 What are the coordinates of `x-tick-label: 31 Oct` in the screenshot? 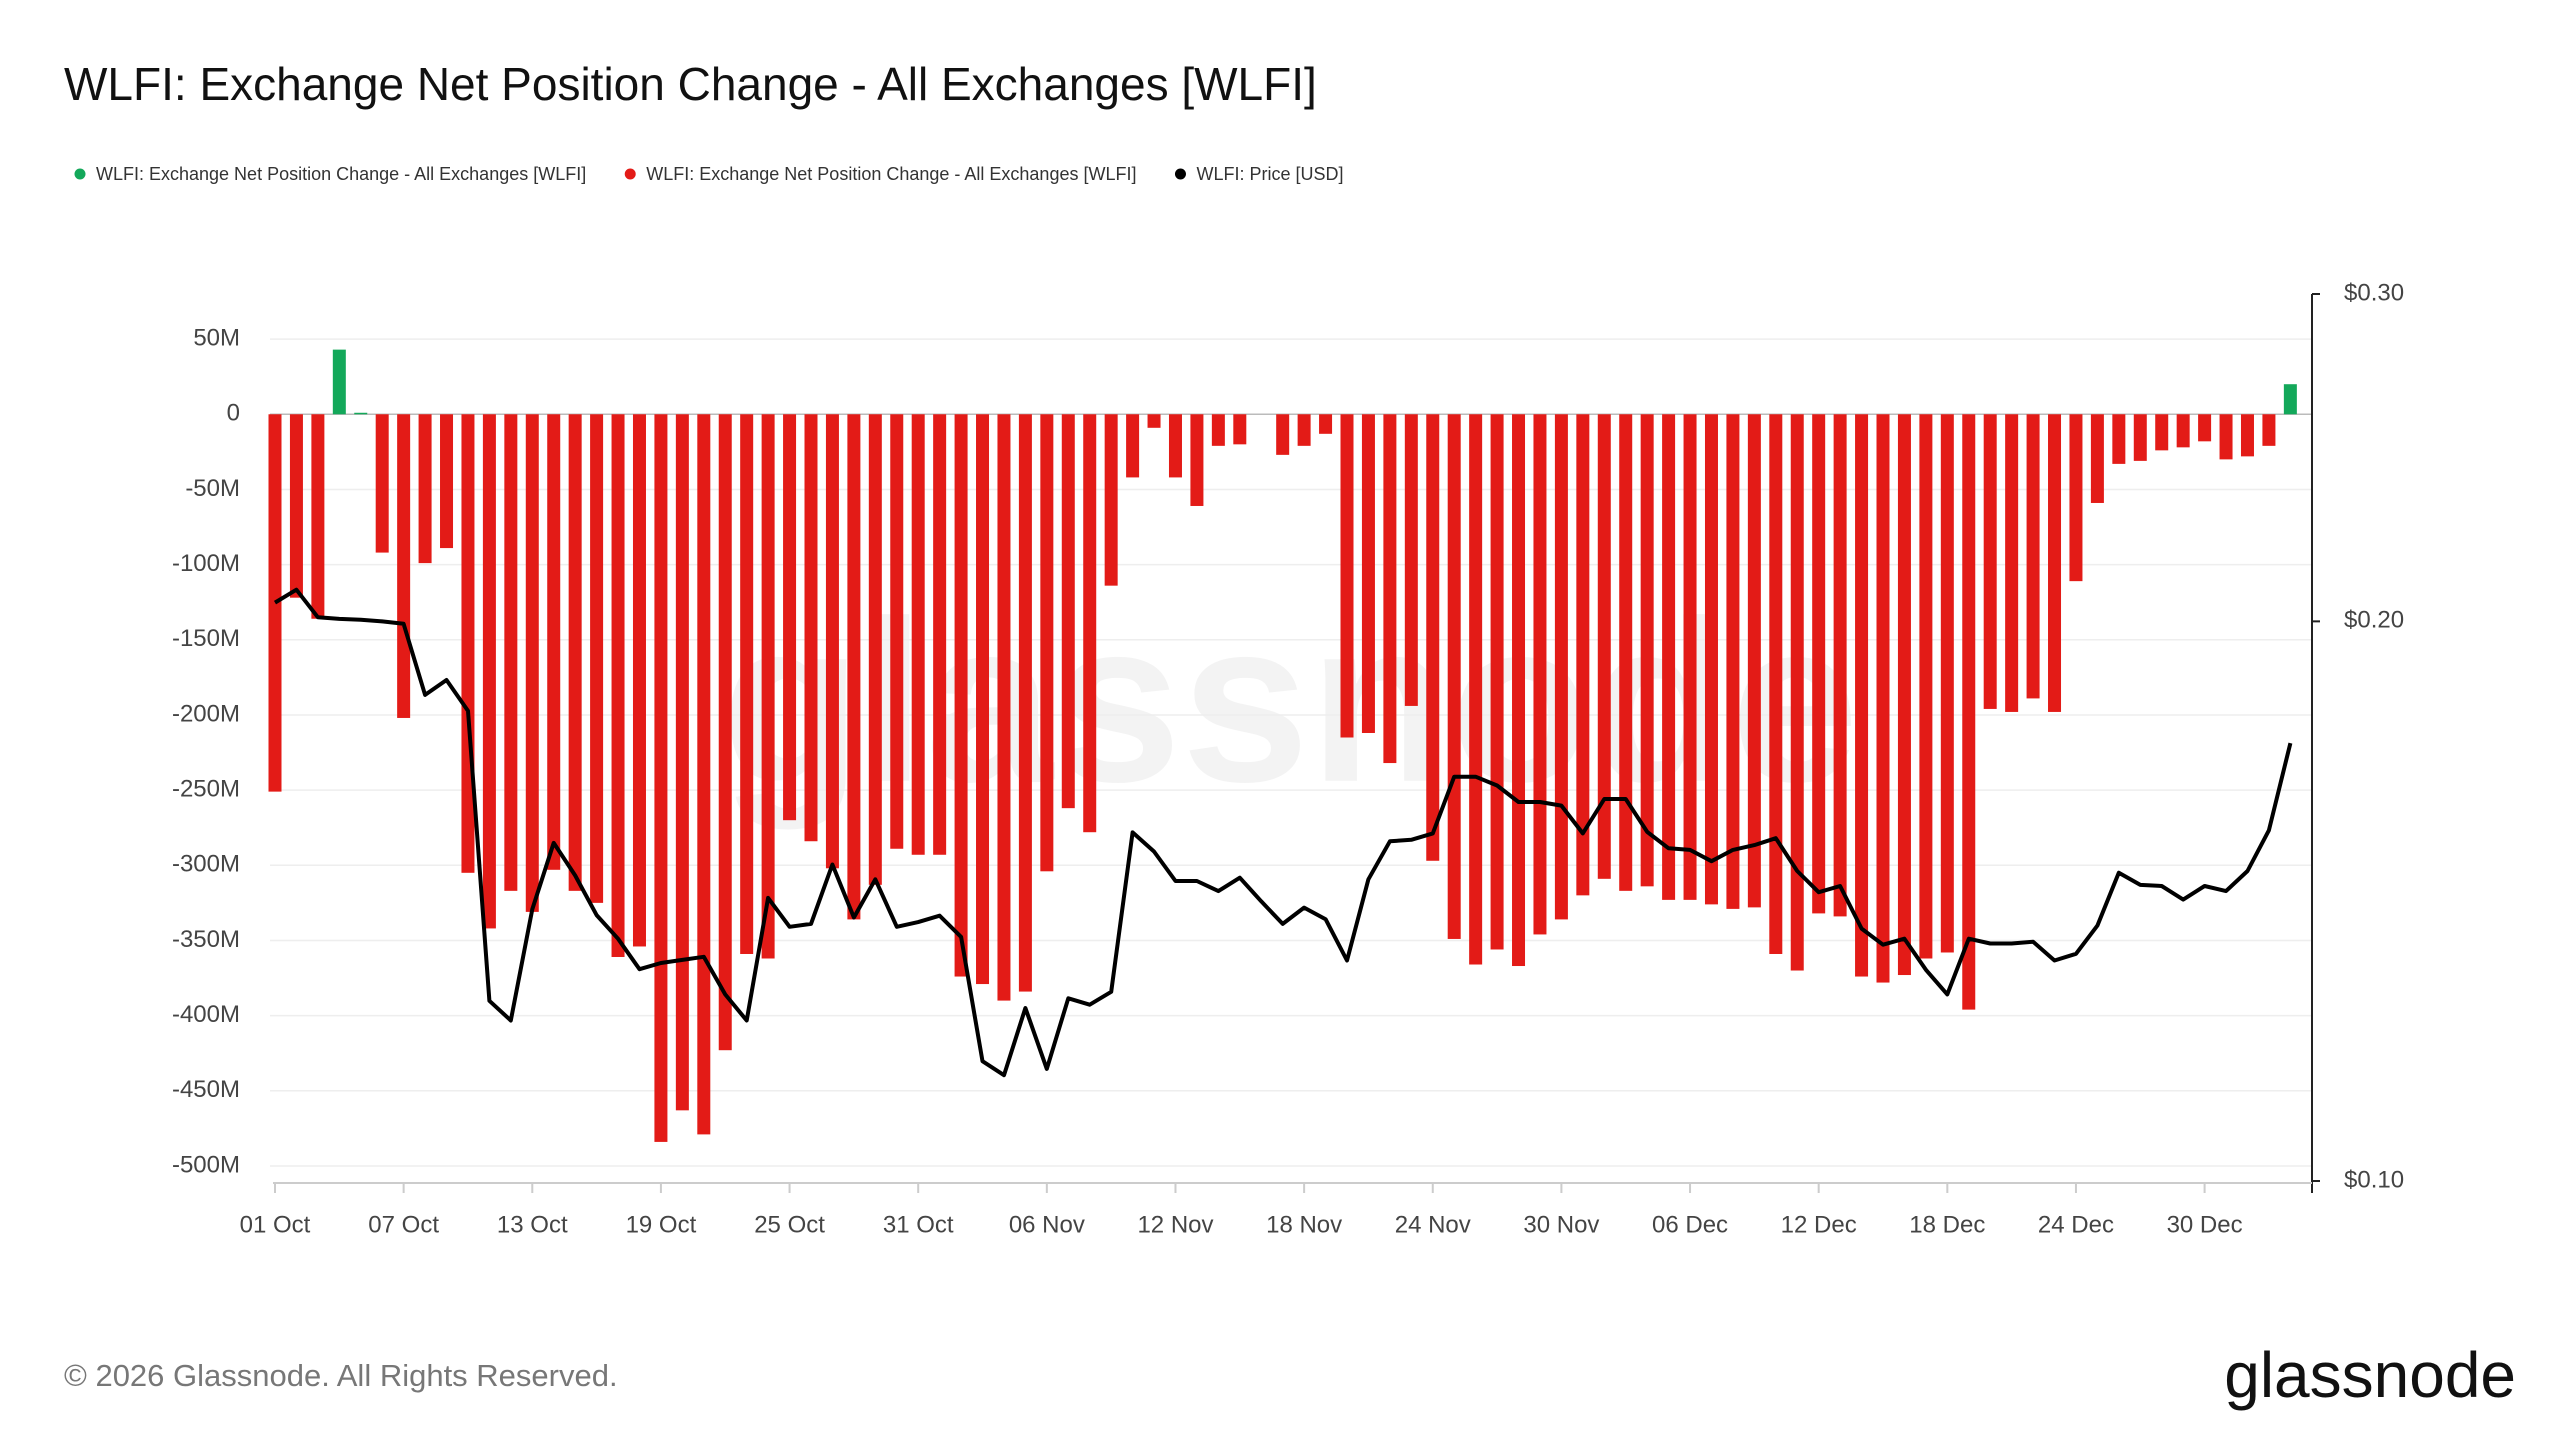 It's located at (918, 1224).